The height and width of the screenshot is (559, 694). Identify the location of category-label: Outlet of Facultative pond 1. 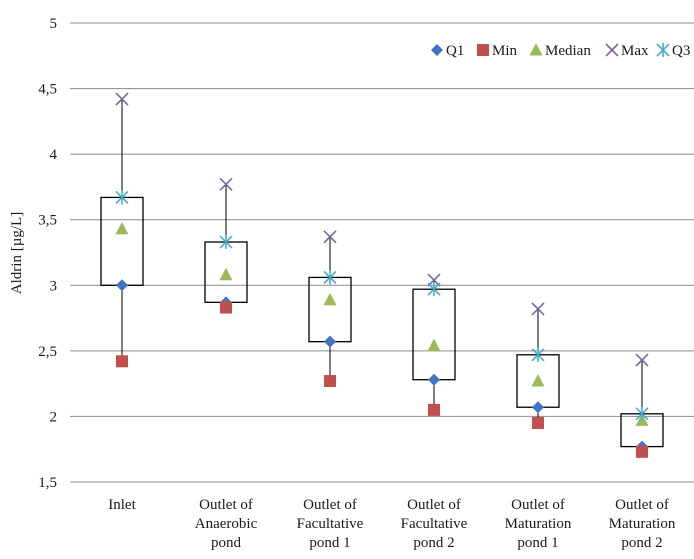
(330, 524).